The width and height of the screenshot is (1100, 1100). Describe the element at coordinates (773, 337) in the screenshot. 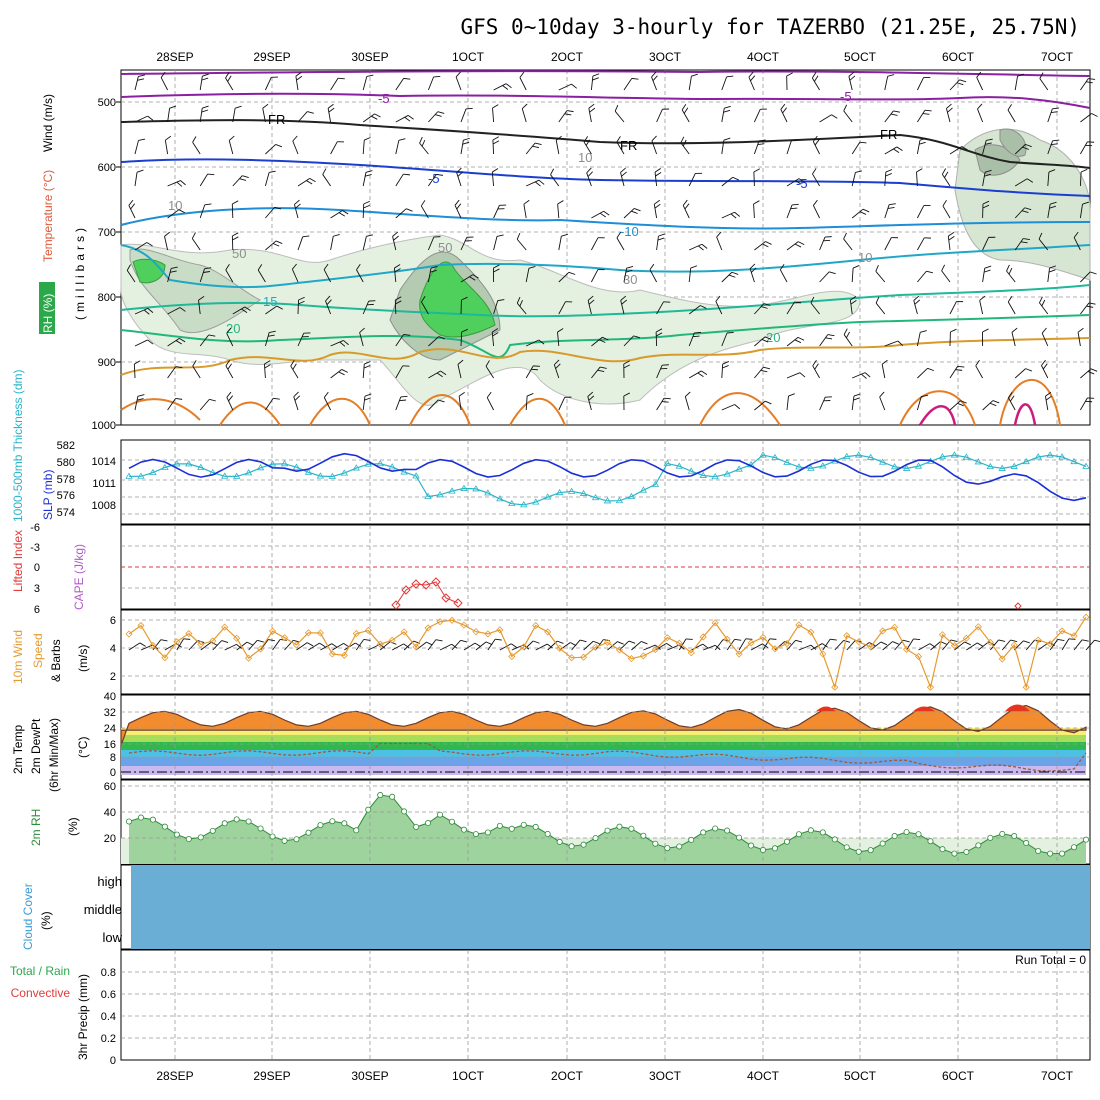

I see `contour-label: 20` at that location.